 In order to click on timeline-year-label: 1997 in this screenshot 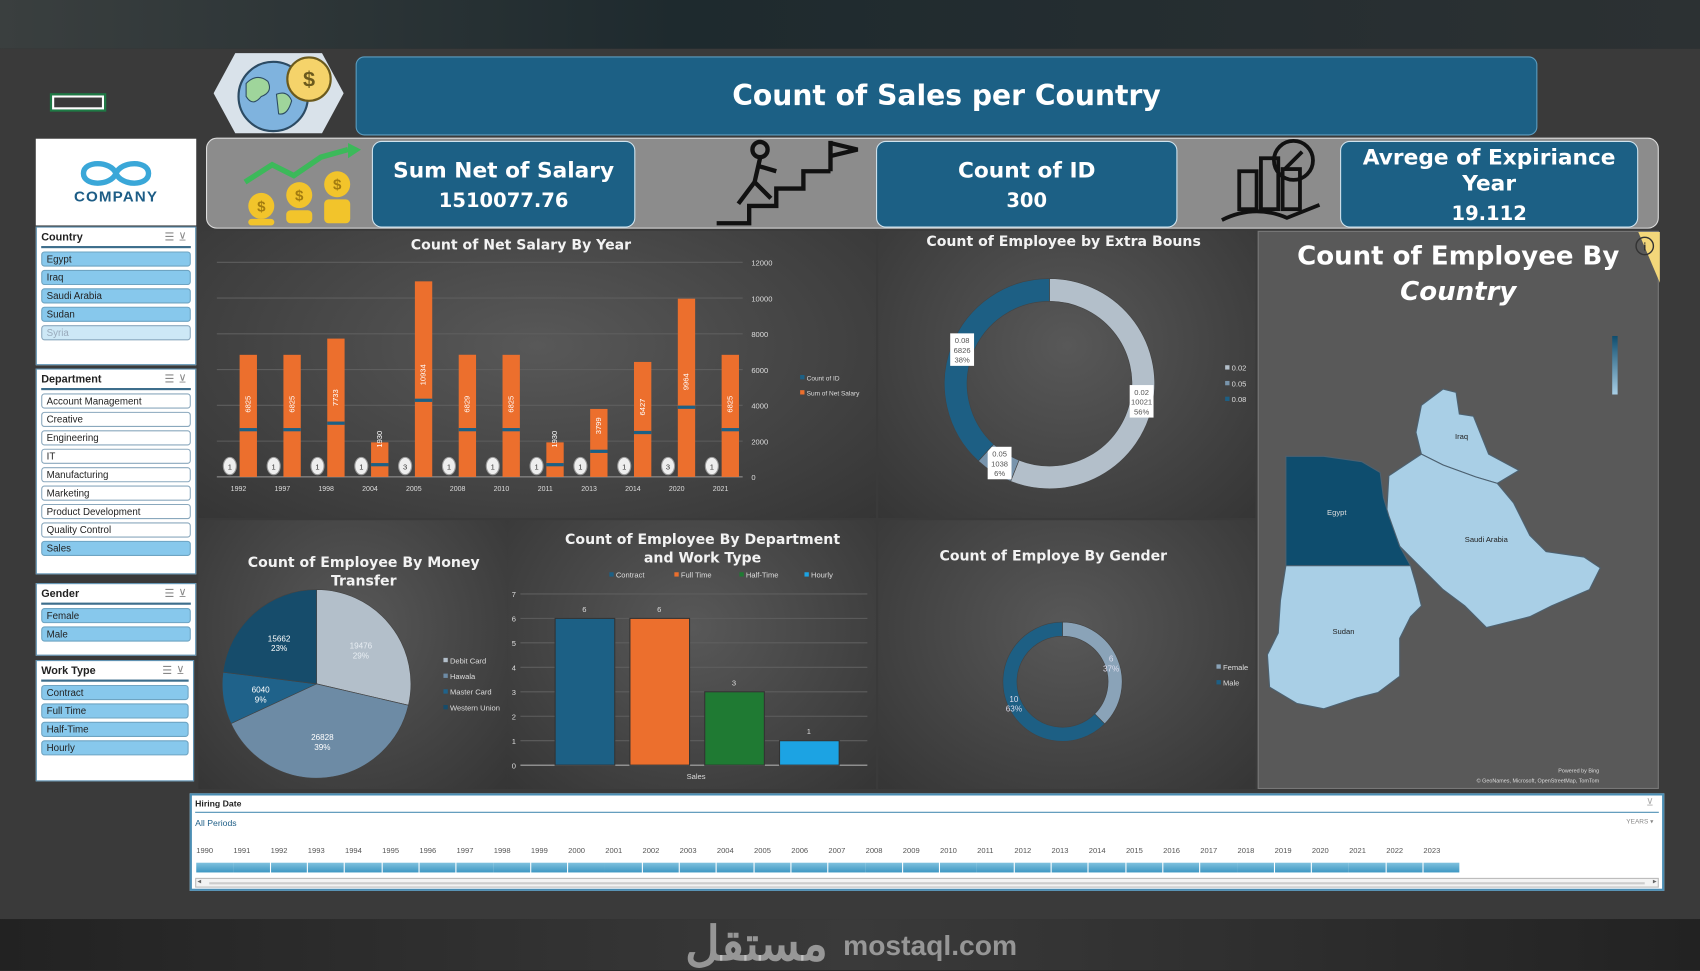, I will do `click(465, 851)`.